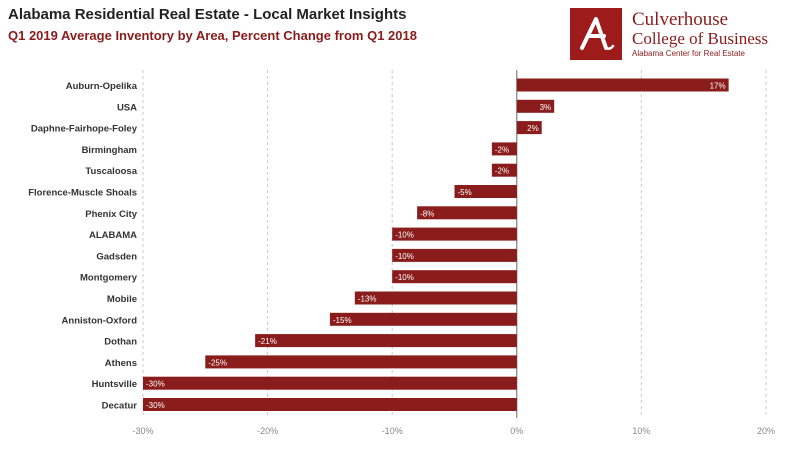 This screenshot has height=450, width=800. I want to click on x-tick-label: 0%, so click(516, 431).